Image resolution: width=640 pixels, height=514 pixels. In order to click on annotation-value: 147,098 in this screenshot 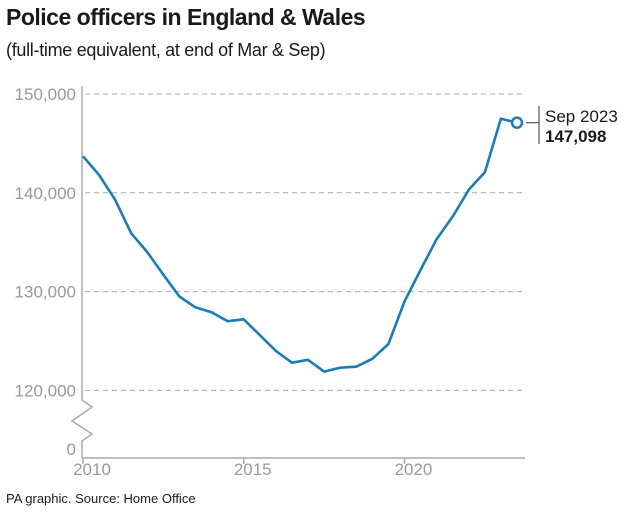, I will do `click(575, 136)`.